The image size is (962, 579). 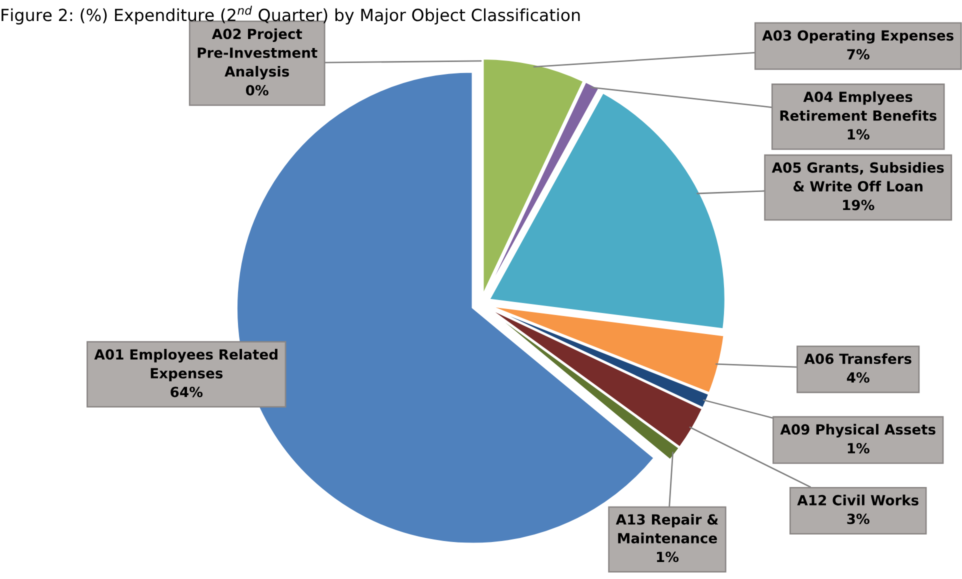 I want to click on data-label: 19%, so click(x=858, y=205).